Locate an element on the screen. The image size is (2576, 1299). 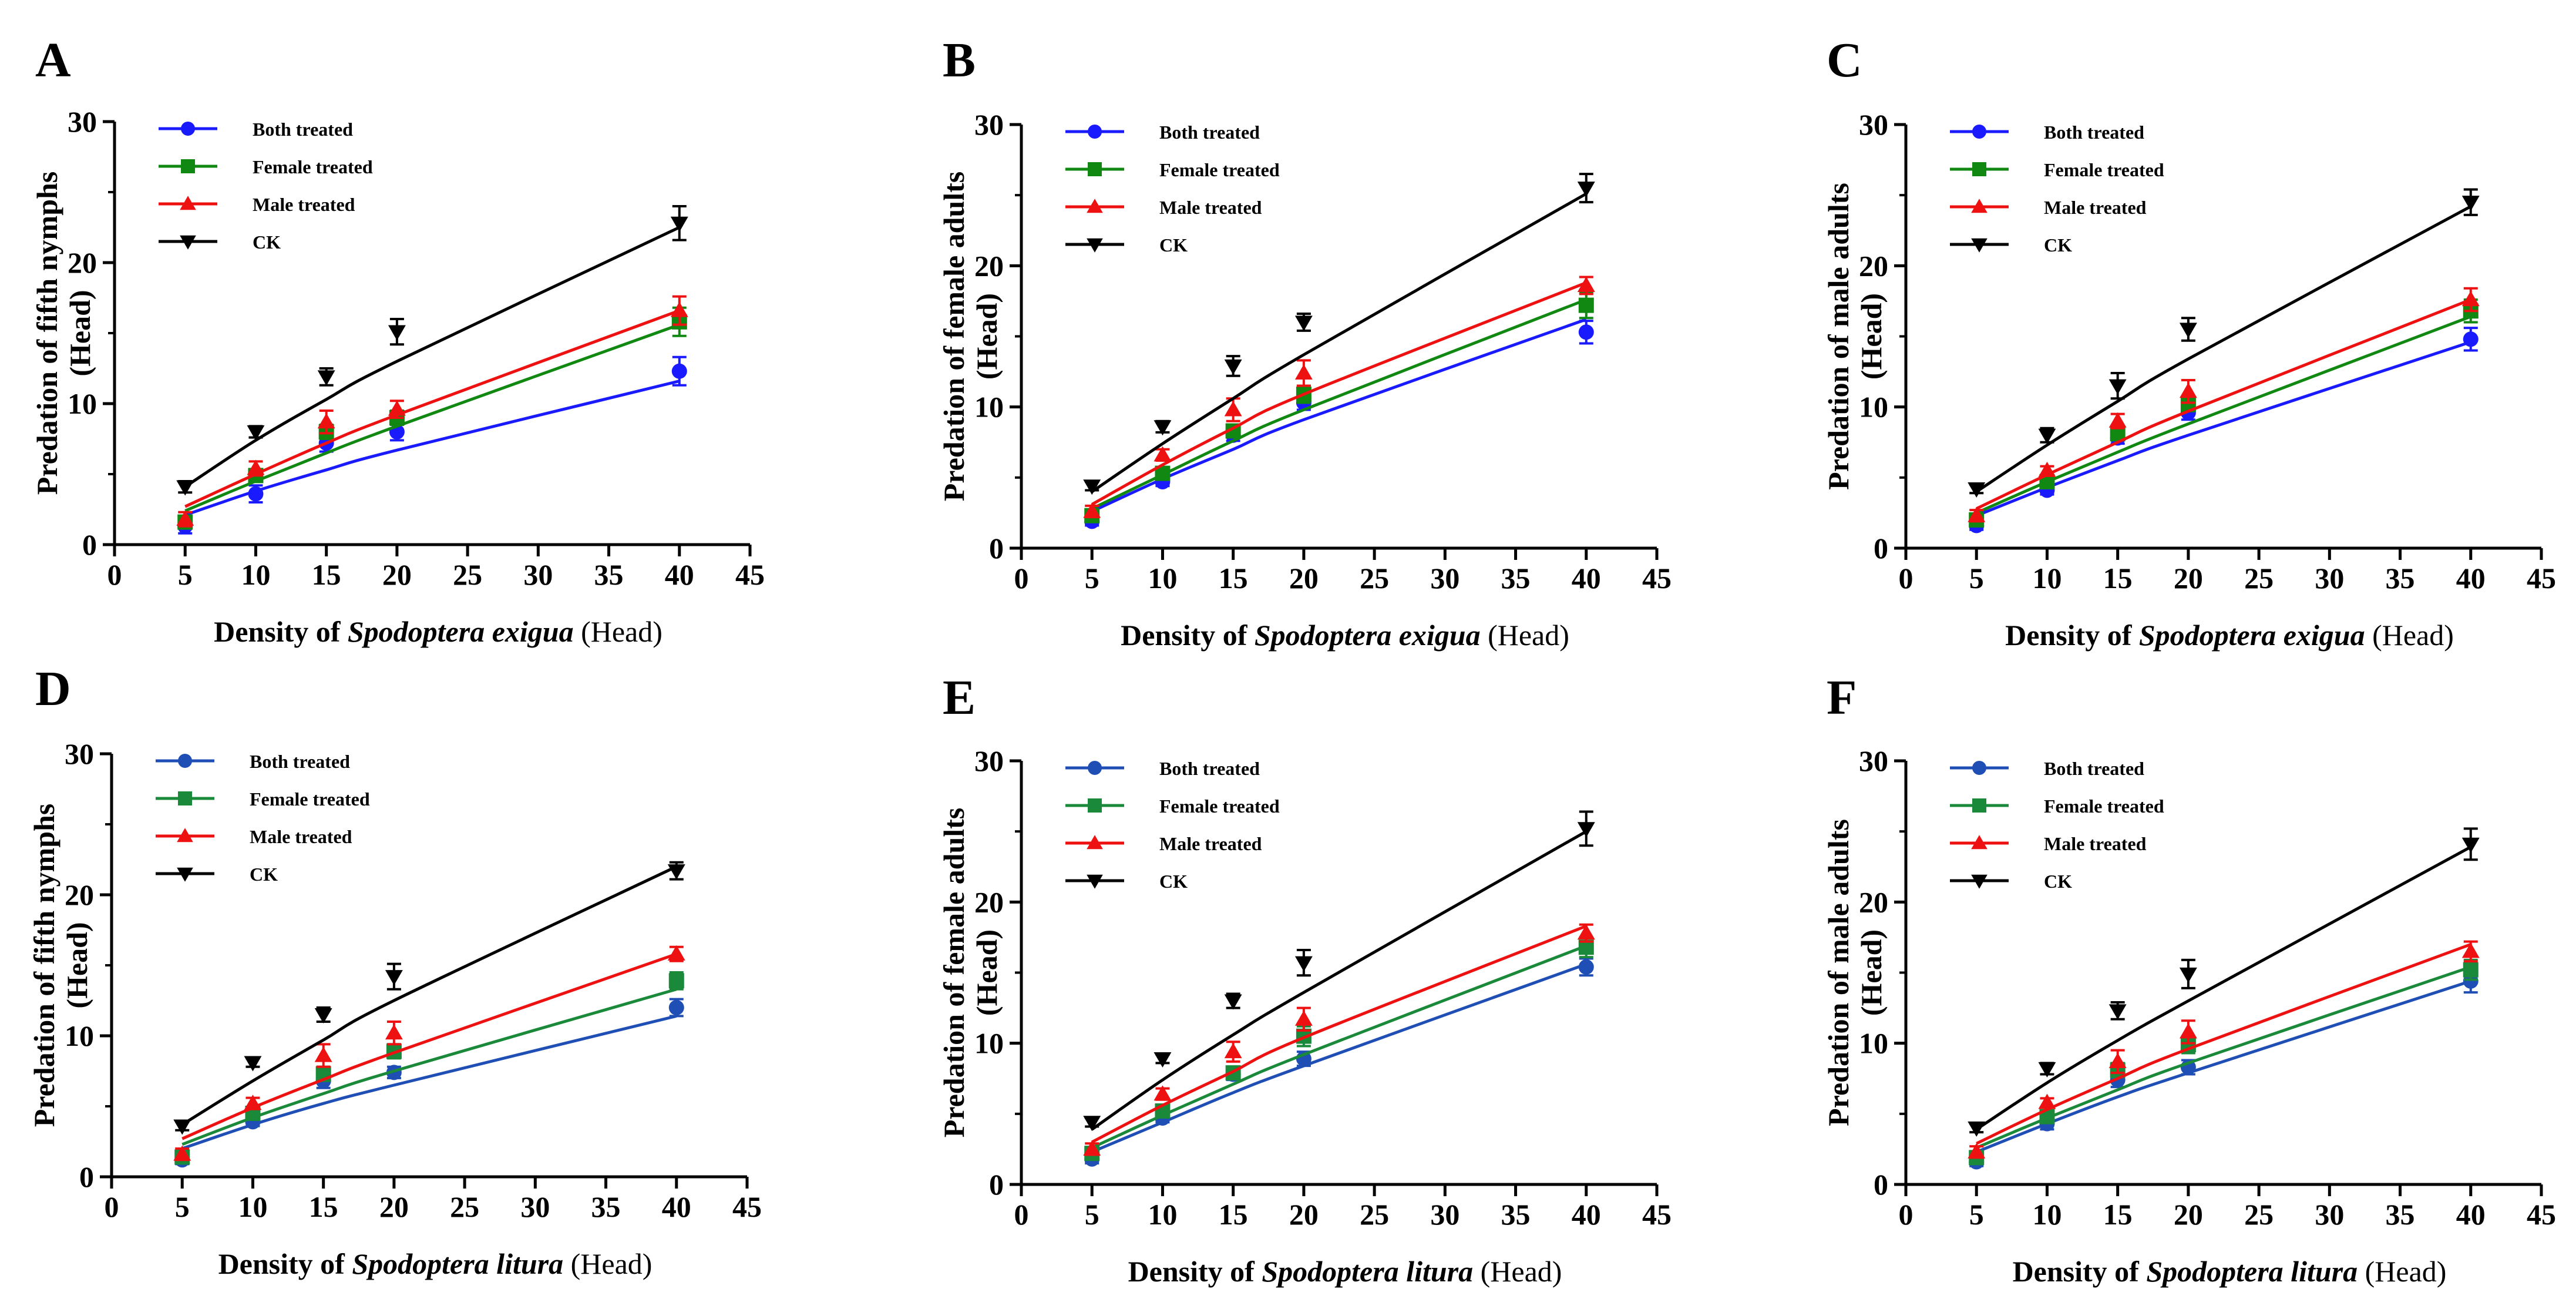
legend-label: Both treated is located at coordinates (1209, 132).